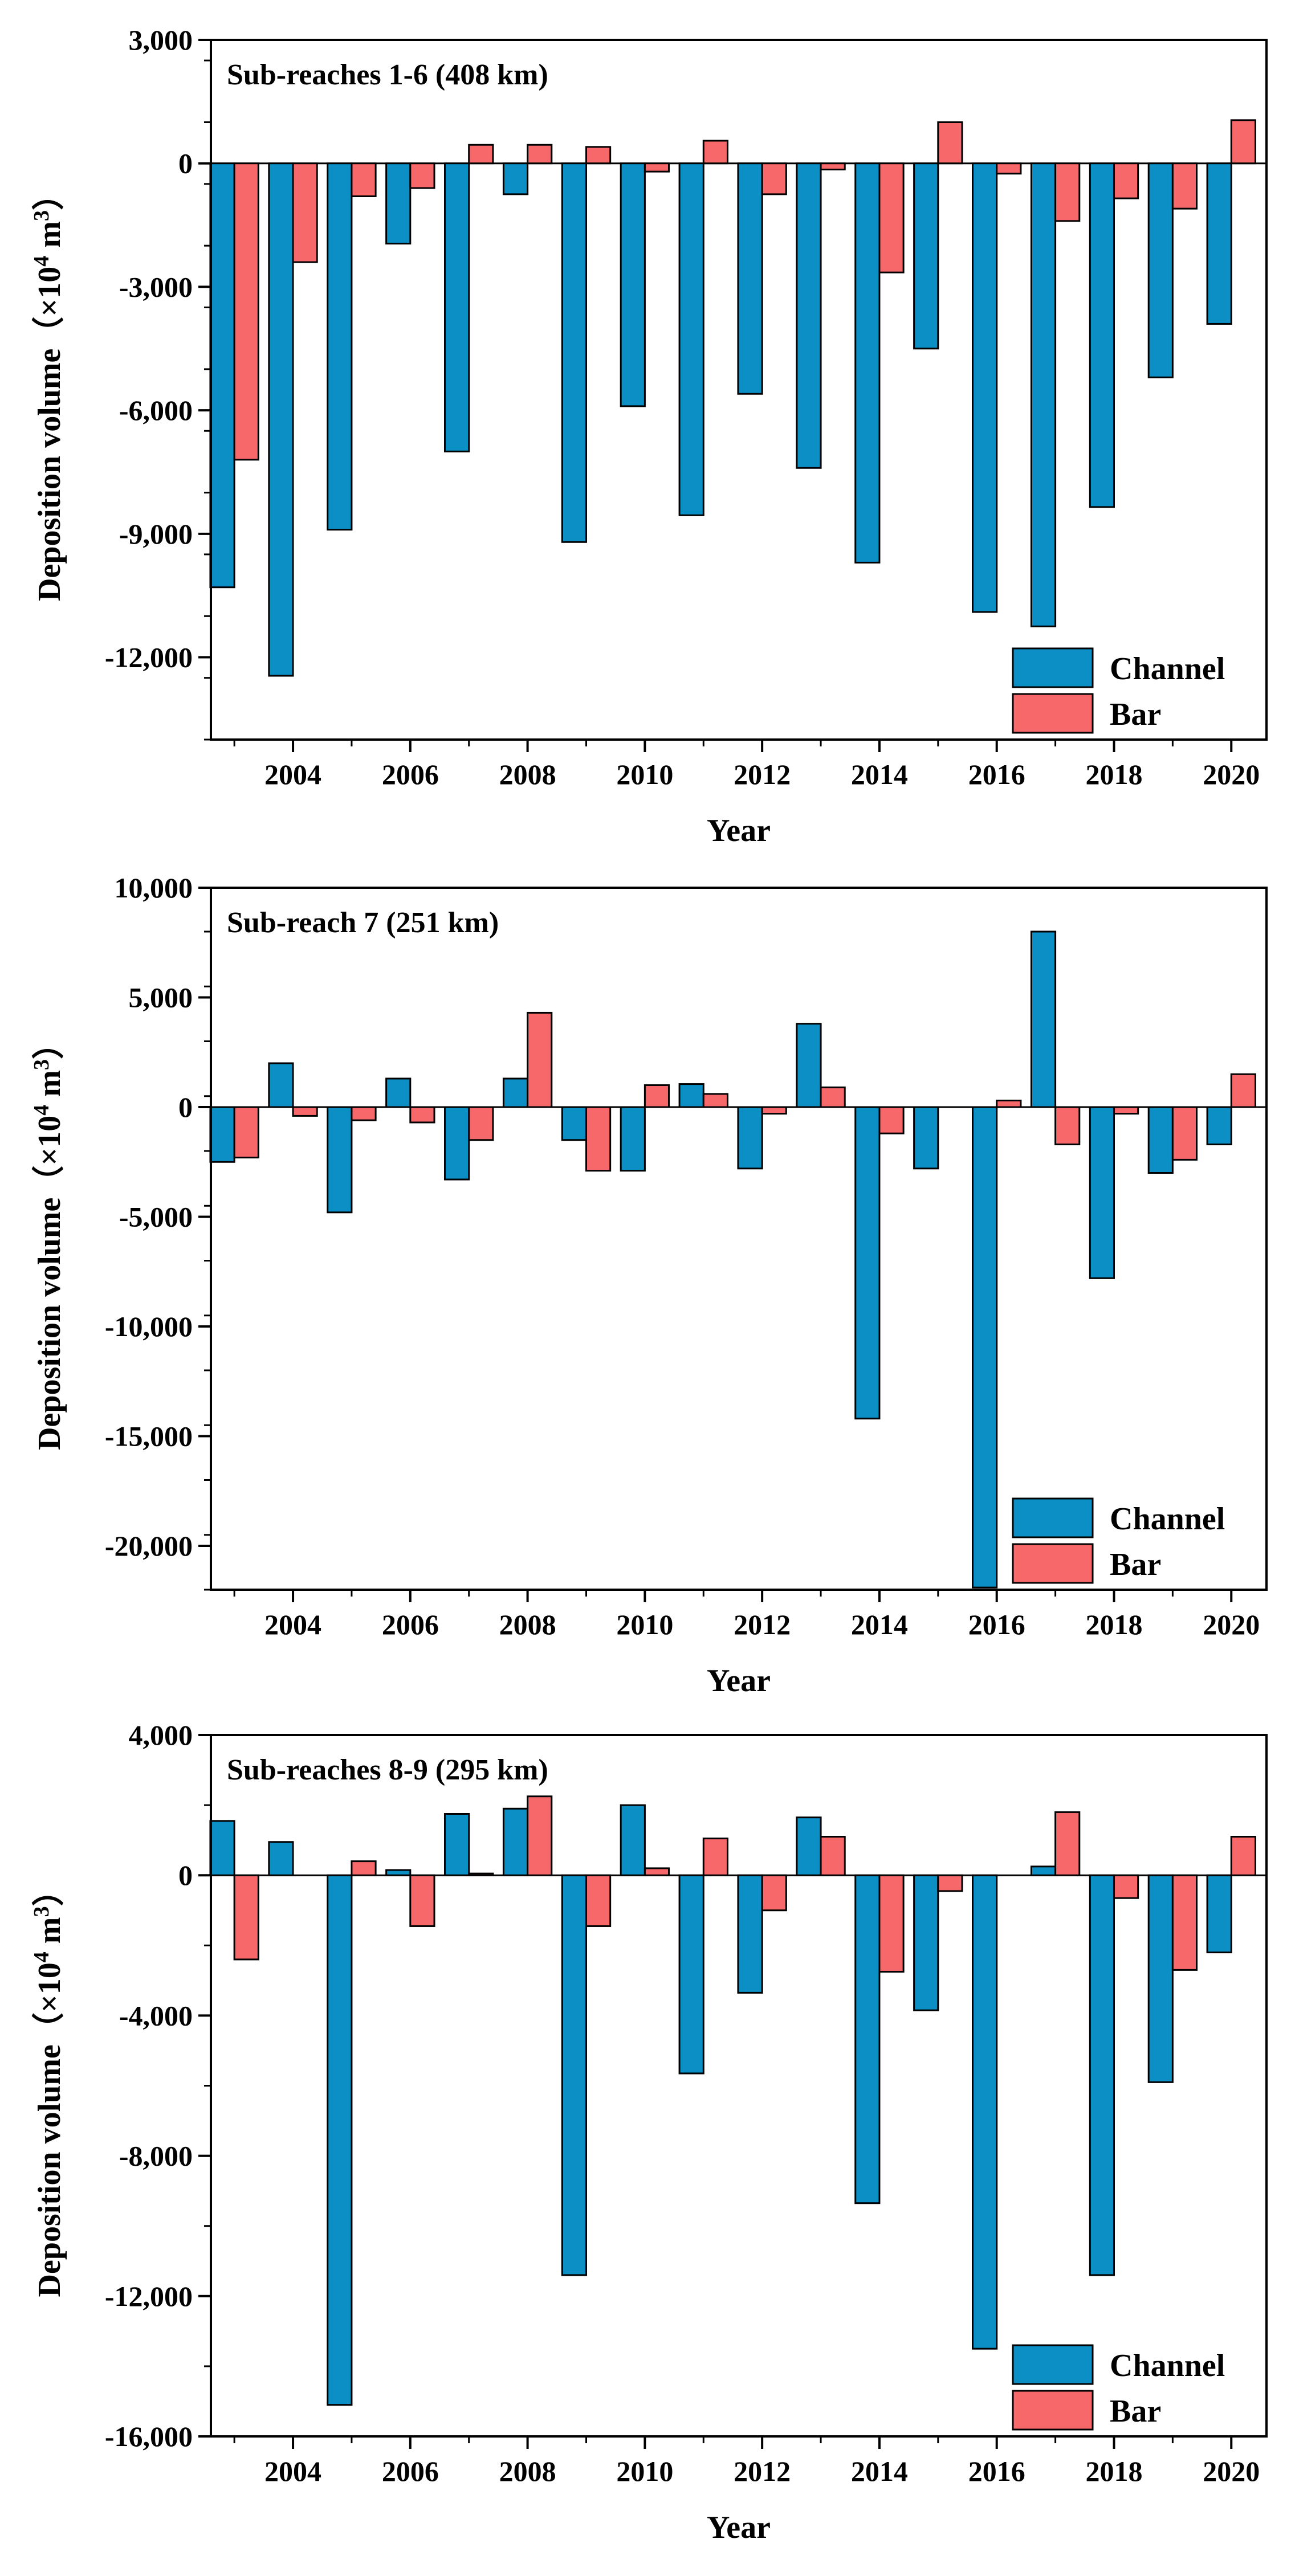 The height and width of the screenshot is (2576, 1291). Describe the element at coordinates (691, 339) in the screenshot. I see `bar-channel-2011: Channel 2011: -8550` at that location.